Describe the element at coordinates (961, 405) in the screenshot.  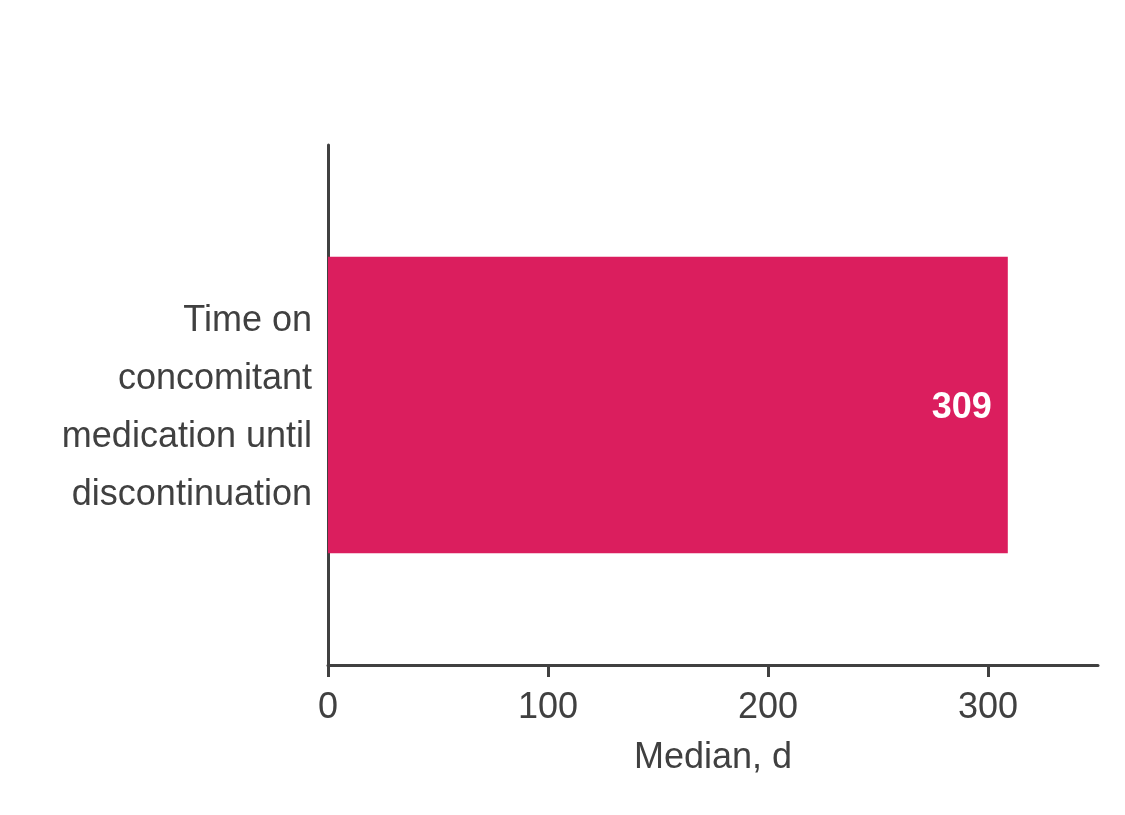
I see `data-label: 309` at that location.